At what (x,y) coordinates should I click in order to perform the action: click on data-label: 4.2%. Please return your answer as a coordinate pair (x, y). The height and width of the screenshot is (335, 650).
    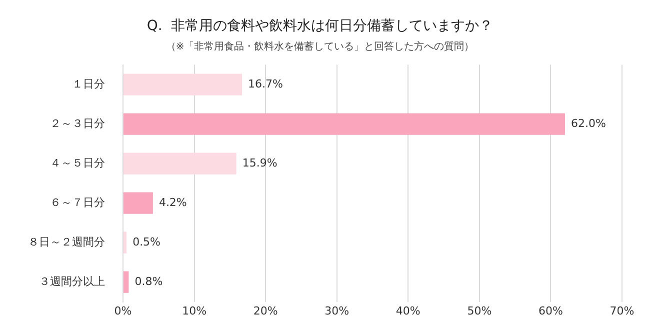
    Looking at the image, I should click on (172, 202).